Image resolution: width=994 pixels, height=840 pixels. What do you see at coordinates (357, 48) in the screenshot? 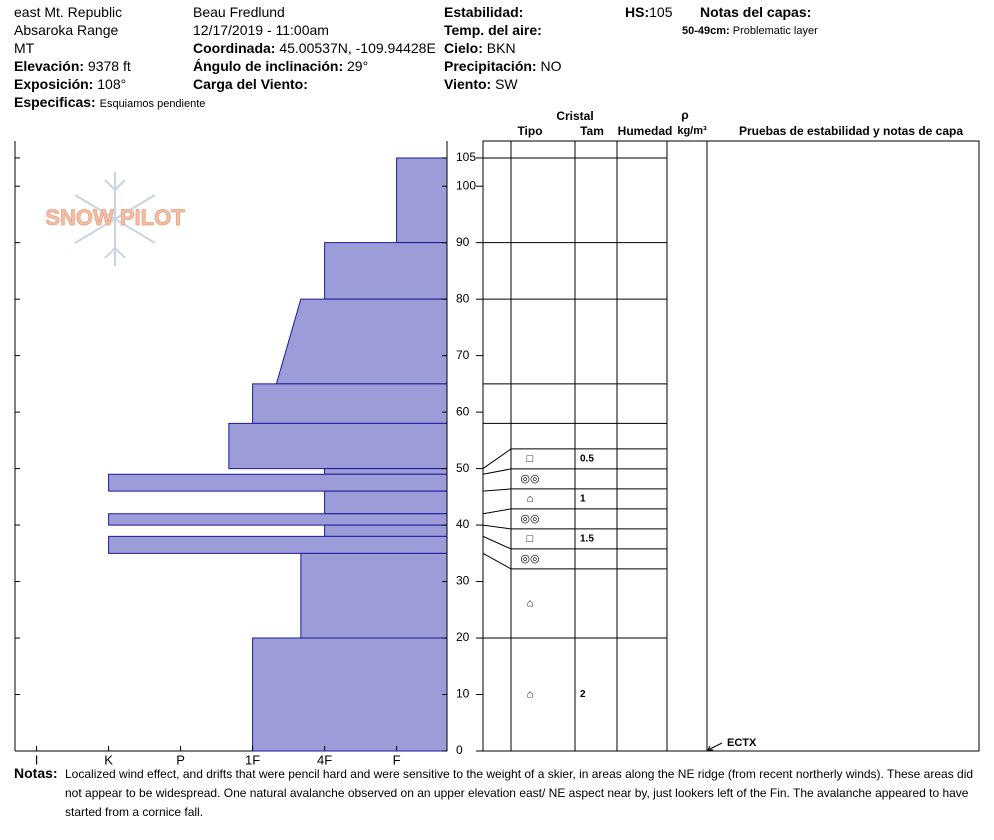
I see `value: 45.00537N, -109.94428E` at bounding box center [357, 48].